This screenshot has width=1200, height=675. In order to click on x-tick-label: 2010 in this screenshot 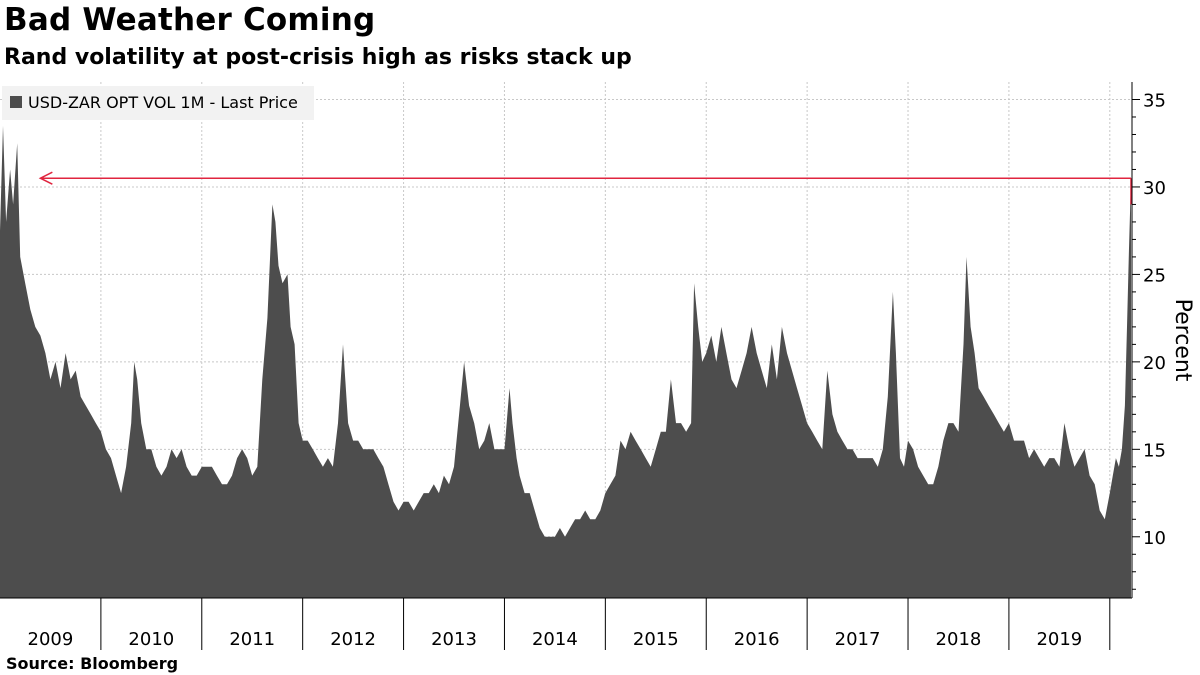, I will do `click(151, 639)`.